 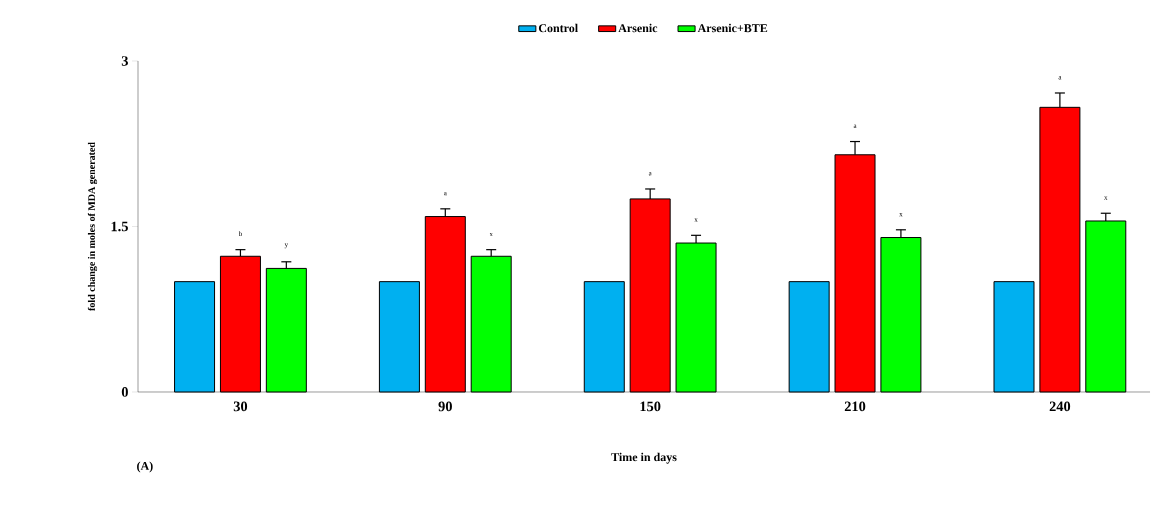 I want to click on x-tick-label: 210, so click(x=855, y=406).